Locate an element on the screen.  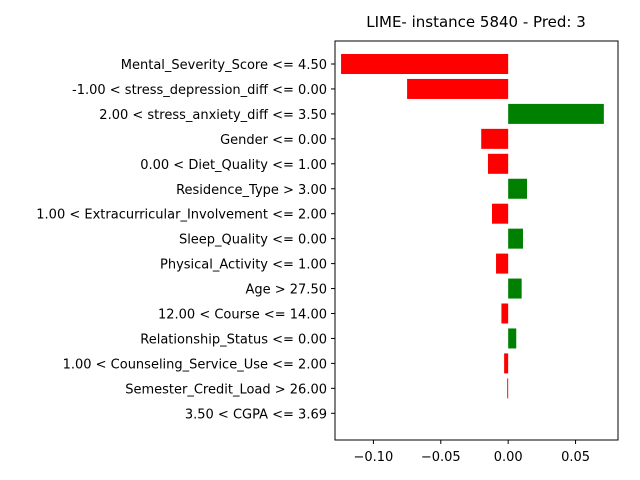
y-tick-label-10: 12.00 < Course <= 14.00 is located at coordinates (242, 315).